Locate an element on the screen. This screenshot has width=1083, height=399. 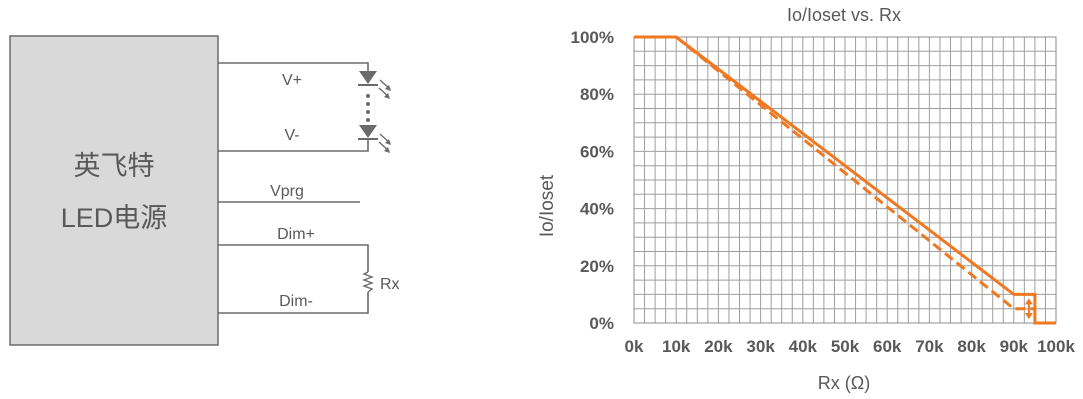
x-axis-label: Rx (Ω) is located at coordinates (844, 383).